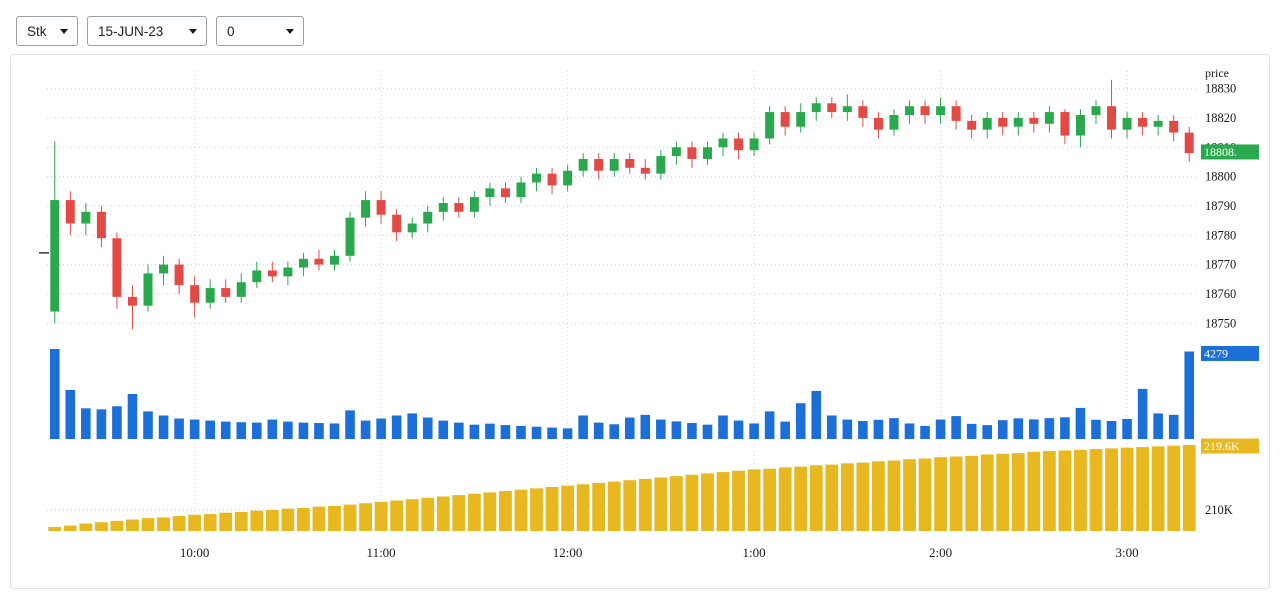 This screenshot has width=1280, height=606. I want to click on instrument-select: Stk, so click(47, 31).